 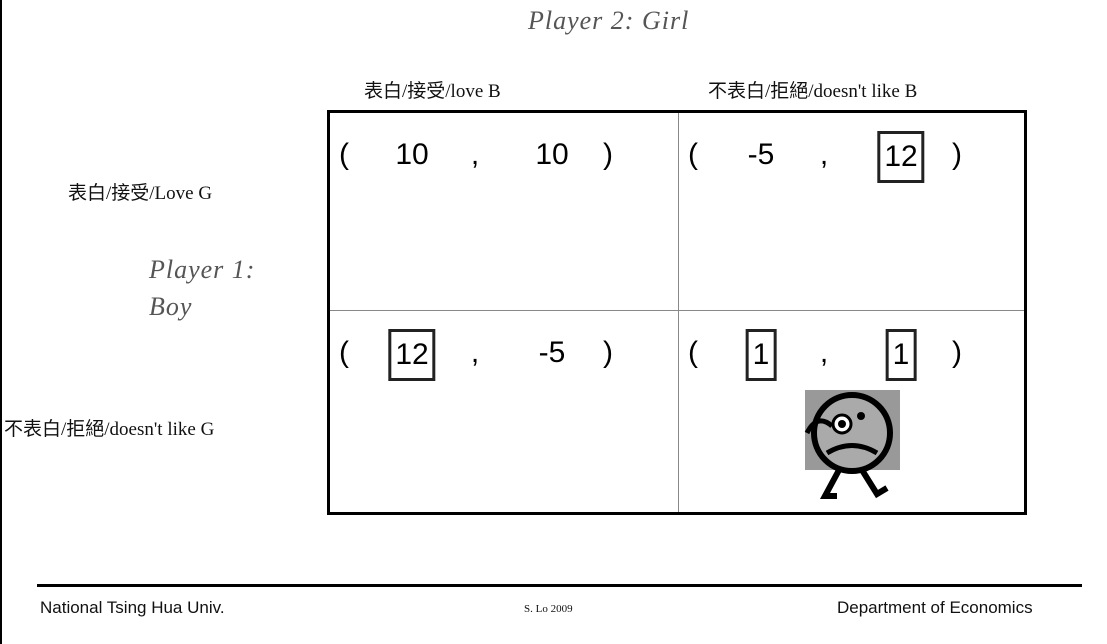 What do you see at coordinates (140, 193) in the screenshot?
I see `row-header: 表白/接受/Love G` at bounding box center [140, 193].